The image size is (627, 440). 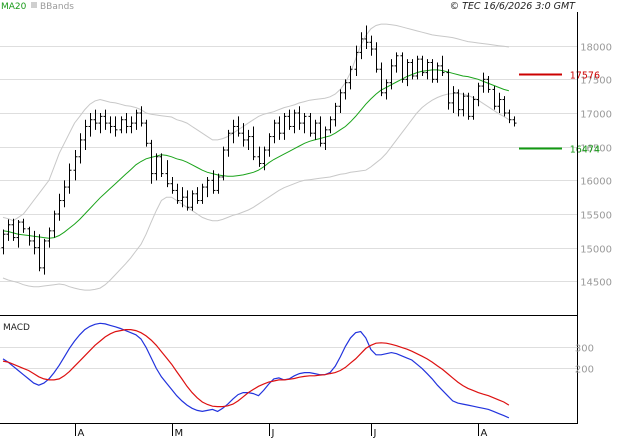 I want to click on signal-line, so click(x=256, y=368).